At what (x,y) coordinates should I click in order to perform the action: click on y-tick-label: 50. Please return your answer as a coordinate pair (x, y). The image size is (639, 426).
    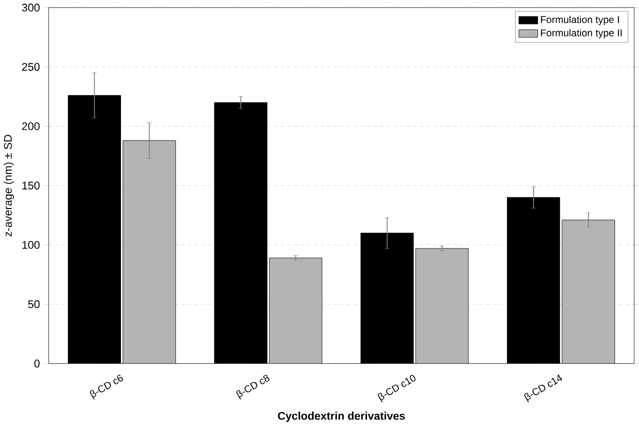
    Looking at the image, I should click on (34, 304).